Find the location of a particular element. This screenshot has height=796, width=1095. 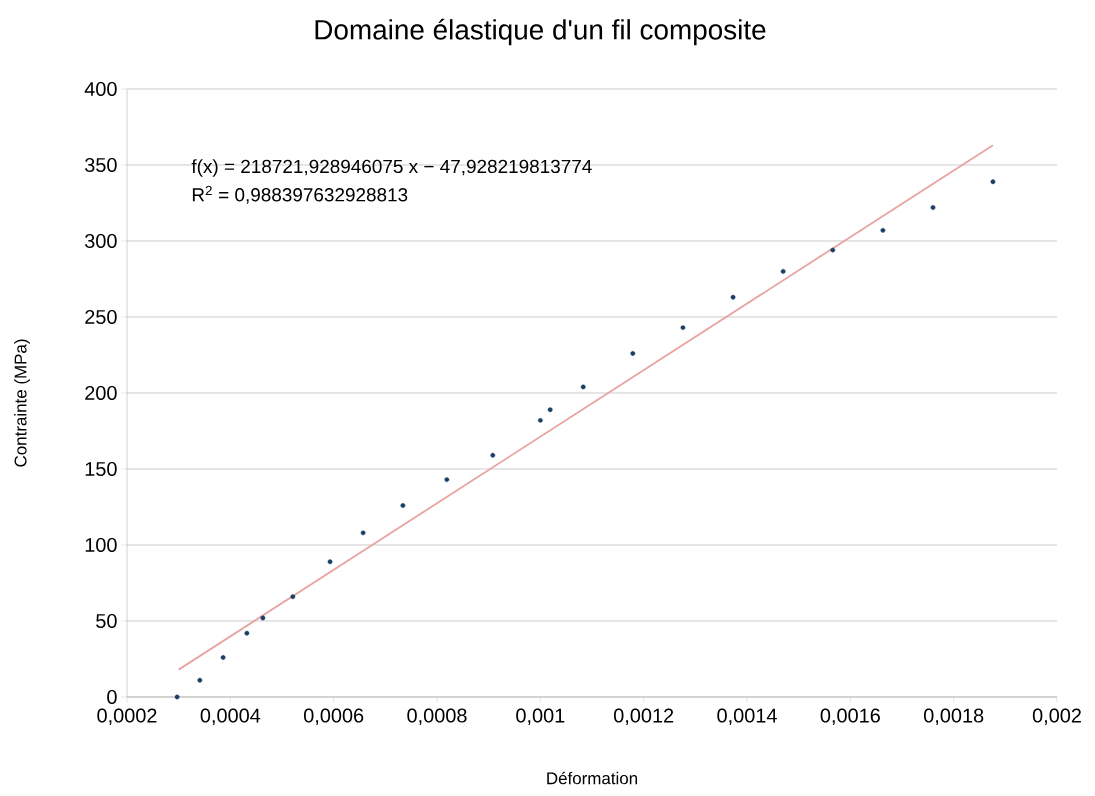

y-tick-label: 100 is located at coordinates (101, 545).